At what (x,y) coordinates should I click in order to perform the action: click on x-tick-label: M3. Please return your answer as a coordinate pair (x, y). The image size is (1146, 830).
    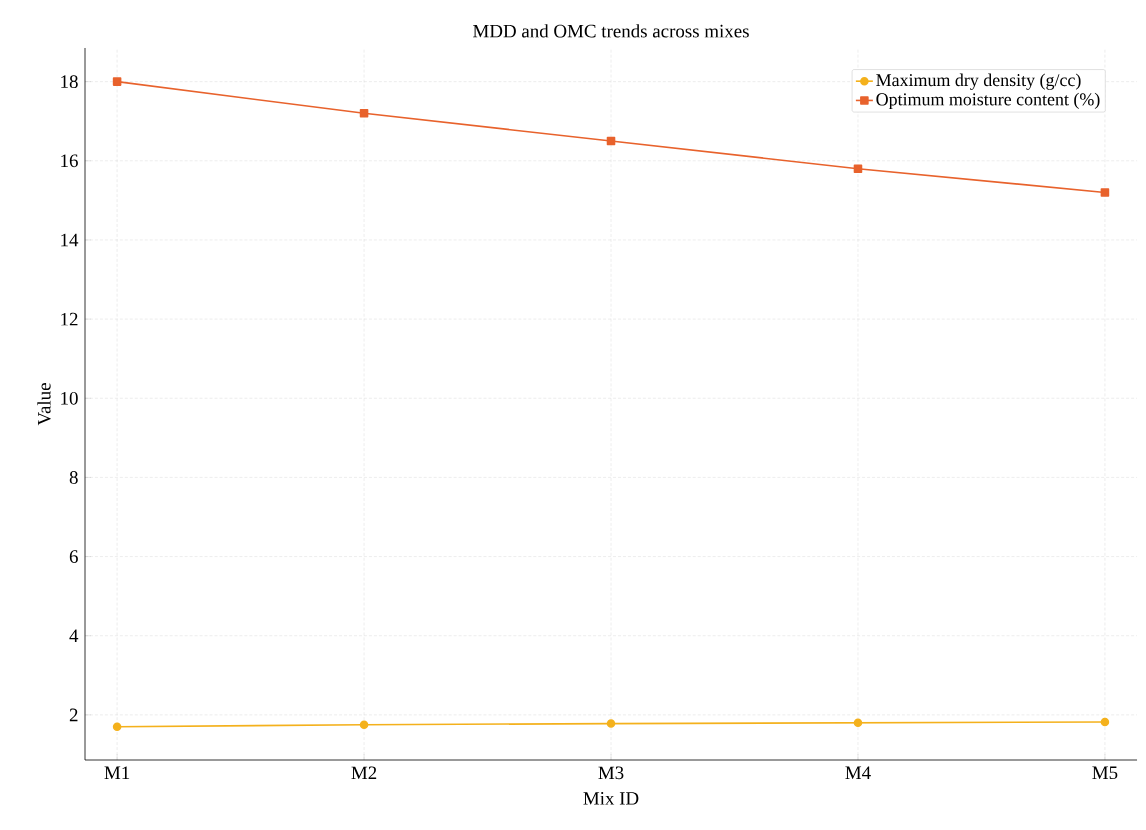
    Looking at the image, I should click on (611, 773).